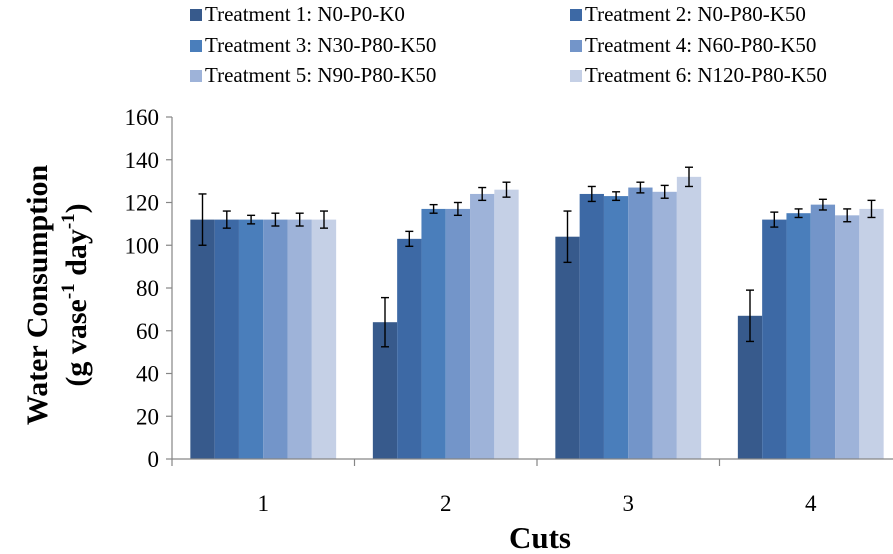 This screenshot has height=554, width=893. What do you see at coordinates (147, 331) in the screenshot?
I see `y-tick-label: 60` at bounding box center [147, 331].